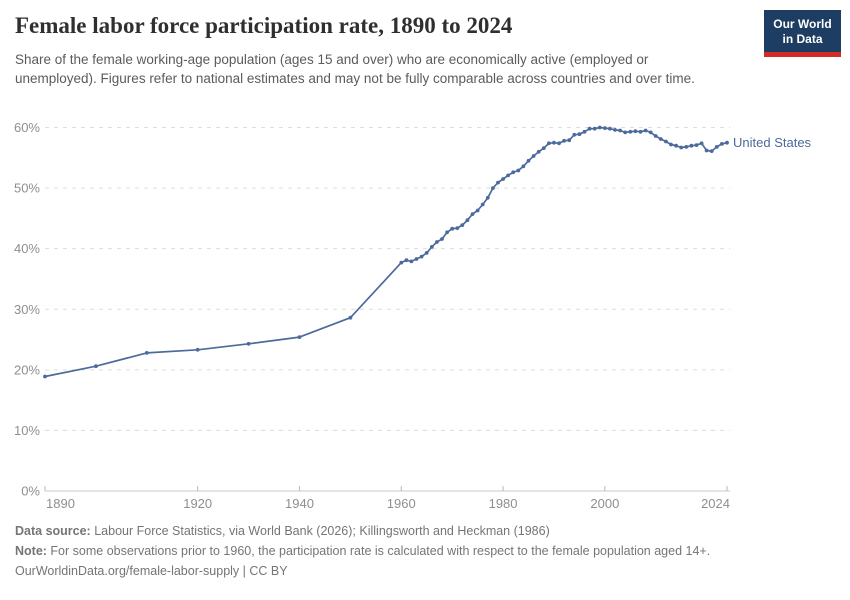 This screenshot has width=850, height=600. I want to click on x-axis-label: 2024, so click(715, 503).